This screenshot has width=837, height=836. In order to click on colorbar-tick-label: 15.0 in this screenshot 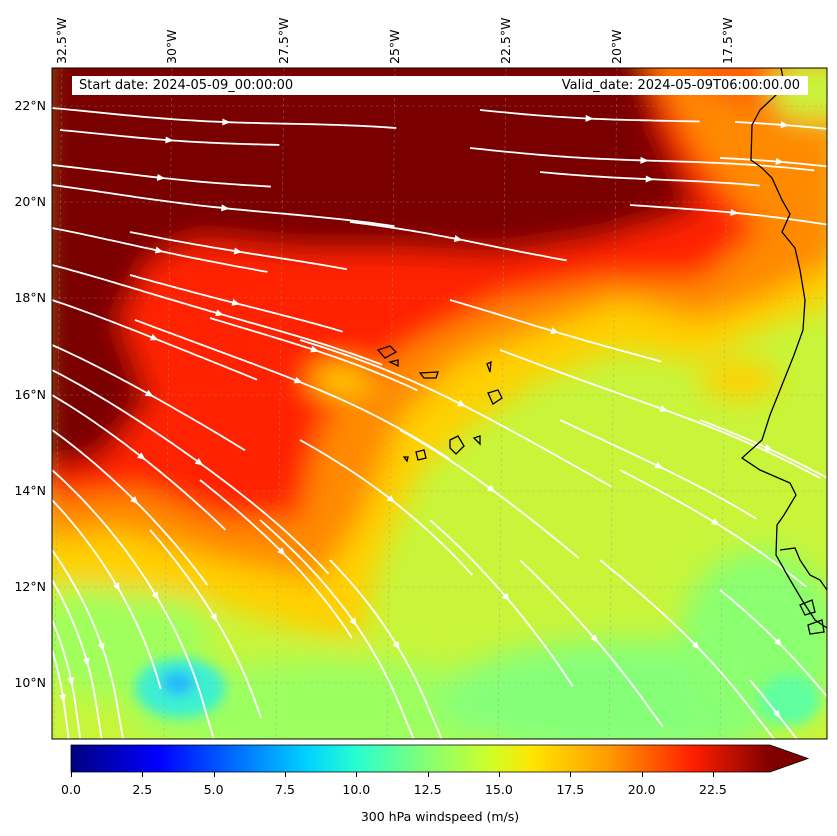, I will do `click(499, 789)`.